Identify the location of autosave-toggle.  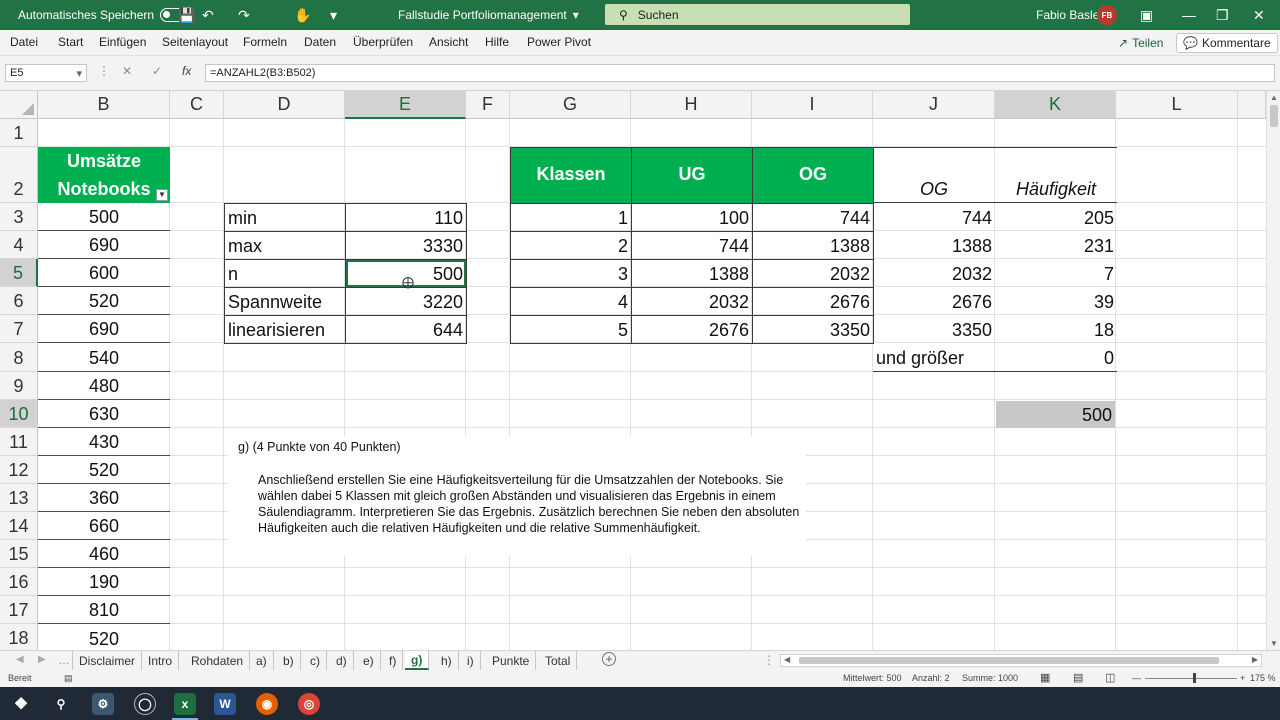
(175, 15).